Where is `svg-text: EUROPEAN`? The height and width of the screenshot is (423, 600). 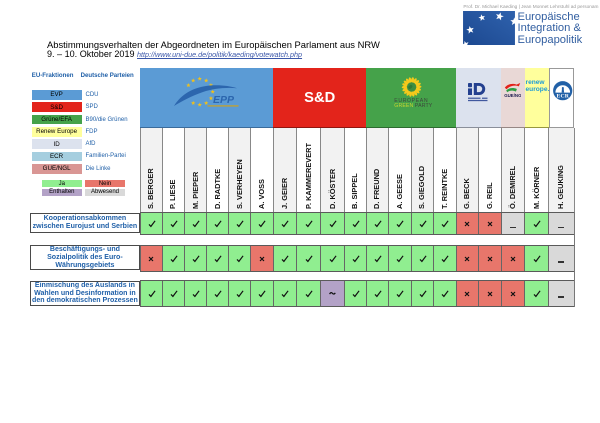 svg-text: EUROPEAN is located at coordinates (411, 101).